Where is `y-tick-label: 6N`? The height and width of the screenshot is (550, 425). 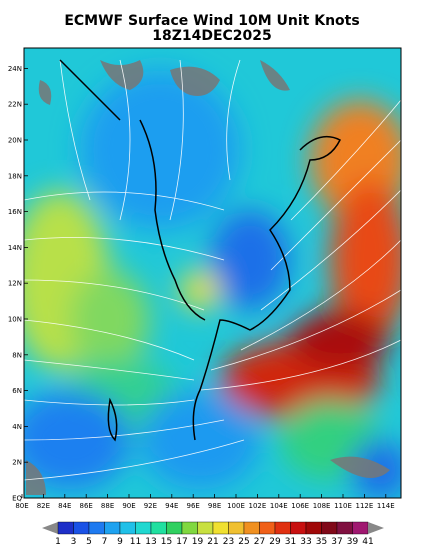 y-tick-label: 6N is located at coordinates (17, 391).